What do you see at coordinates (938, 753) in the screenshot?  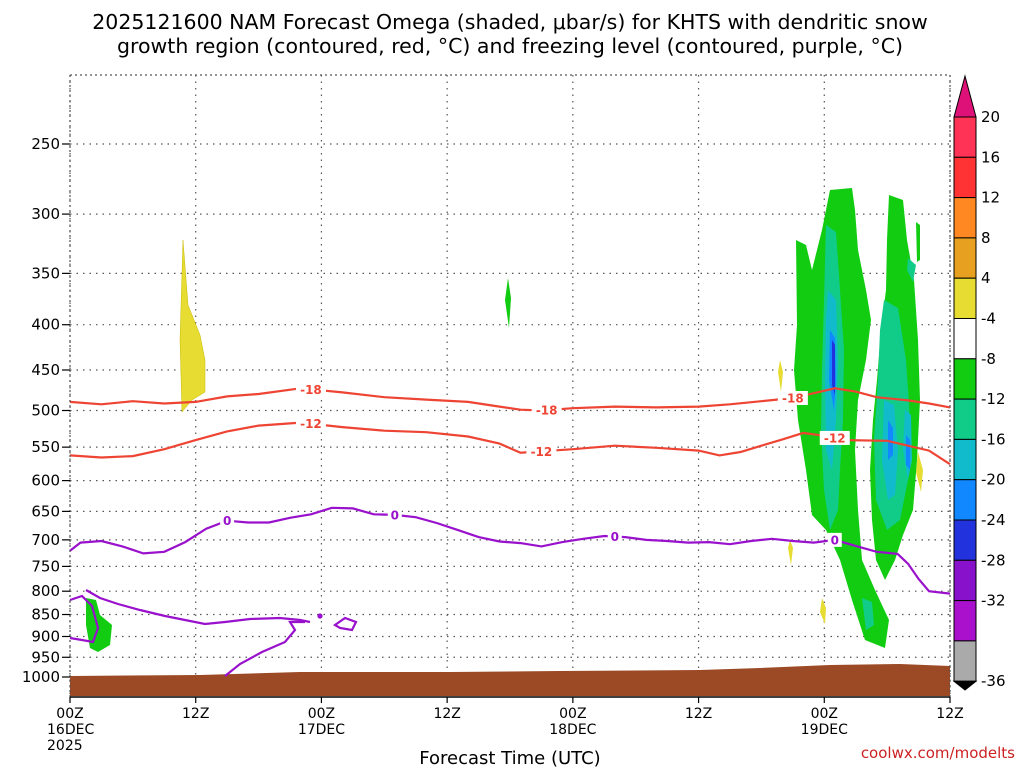 I see `watermark: coolwx.com/modelts` at bounding box center [938, 753].